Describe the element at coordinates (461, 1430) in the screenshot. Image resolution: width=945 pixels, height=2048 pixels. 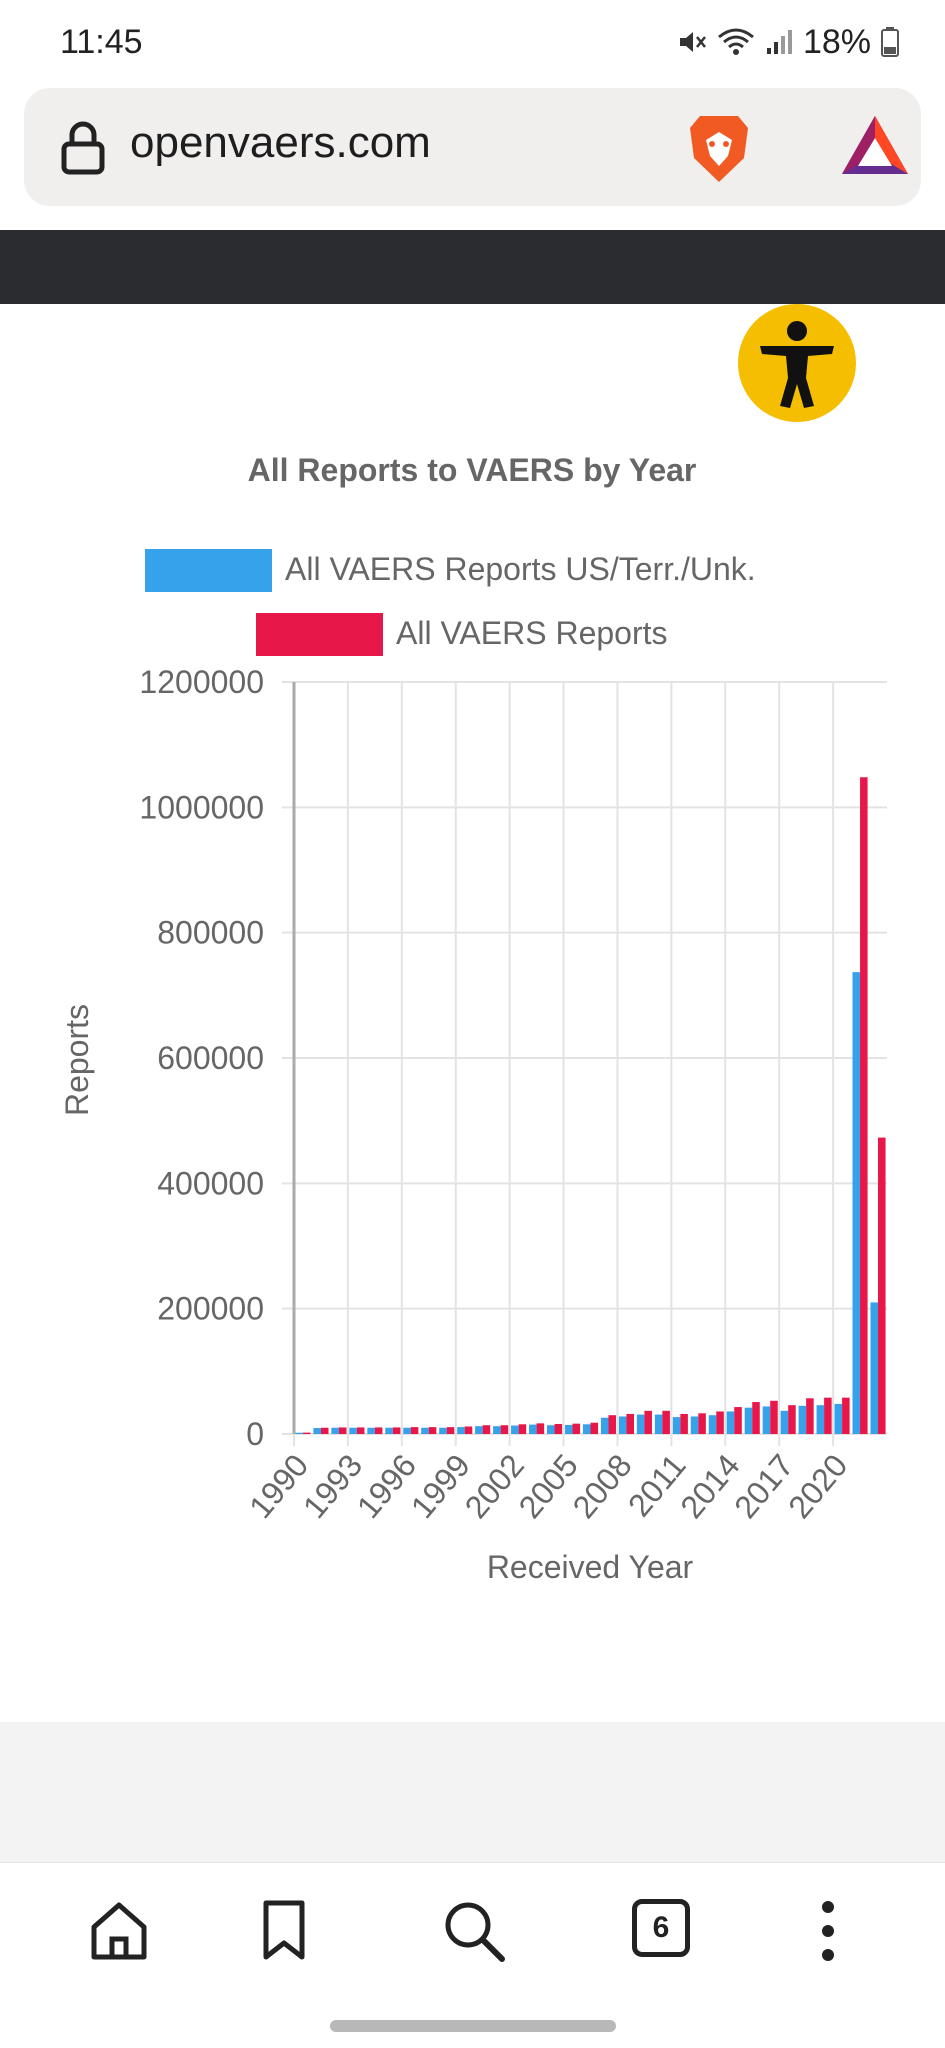
I see `bar-us-1999` at that location.